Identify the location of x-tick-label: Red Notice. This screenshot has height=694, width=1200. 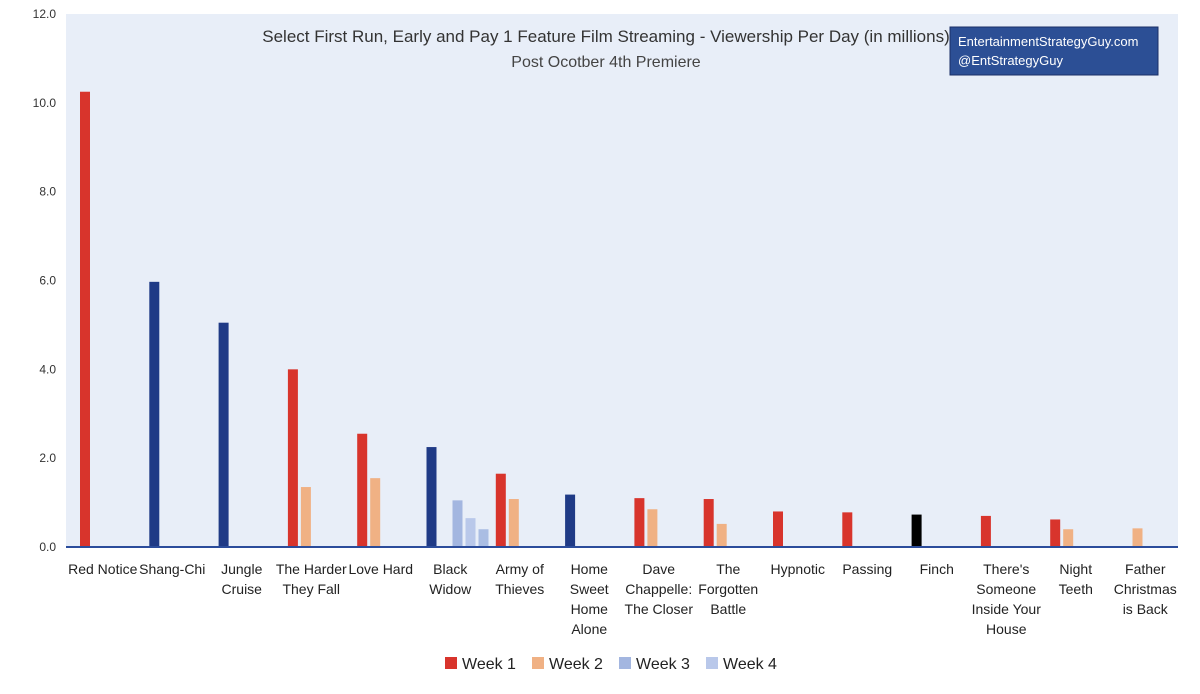
(102, 569).